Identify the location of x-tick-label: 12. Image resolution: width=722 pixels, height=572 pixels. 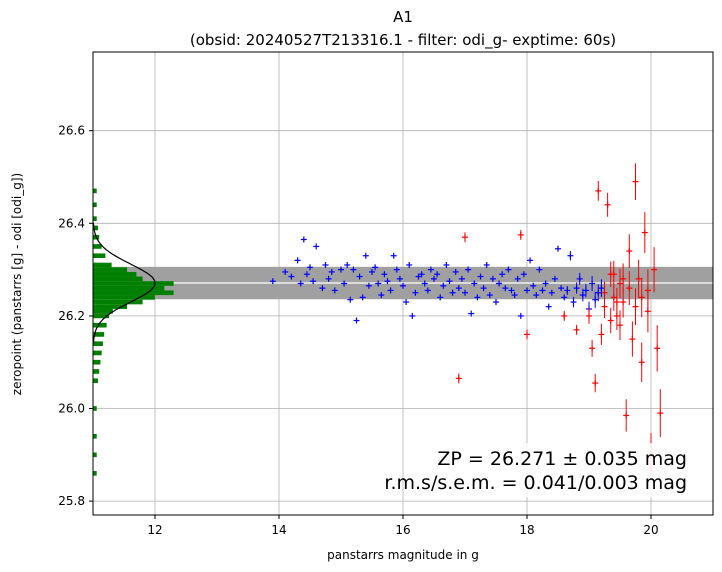
(154, 530).